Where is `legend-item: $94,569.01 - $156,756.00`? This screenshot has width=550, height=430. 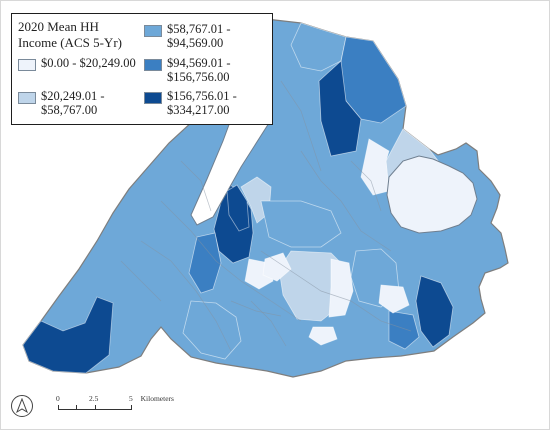 legend-item: $94,569.01 - $156,756.00 is located at coordinates (209, 70).